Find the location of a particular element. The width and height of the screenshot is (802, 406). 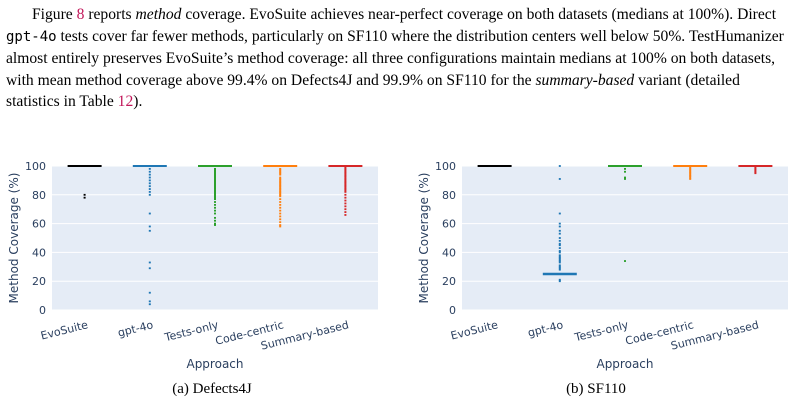

y-tick-label: 20 is located at coordinates (449, 281).